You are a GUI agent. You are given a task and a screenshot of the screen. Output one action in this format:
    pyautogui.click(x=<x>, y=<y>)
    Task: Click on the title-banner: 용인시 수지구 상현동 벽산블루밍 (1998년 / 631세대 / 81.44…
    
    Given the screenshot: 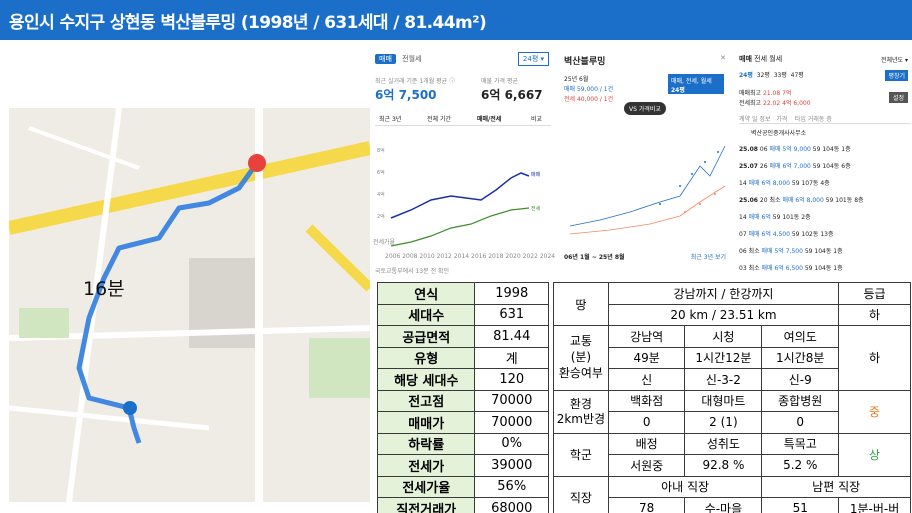 What is the action you would take?
    pyautogui.click(x=456, y=20)
    